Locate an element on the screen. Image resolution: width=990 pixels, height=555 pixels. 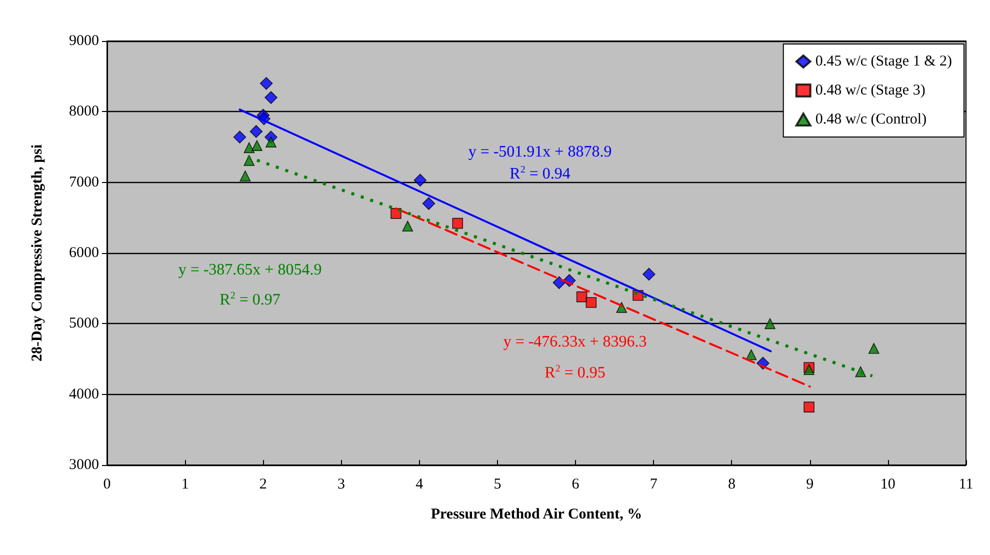
x-tick-label: 9 is located at coordinates (810, 484).